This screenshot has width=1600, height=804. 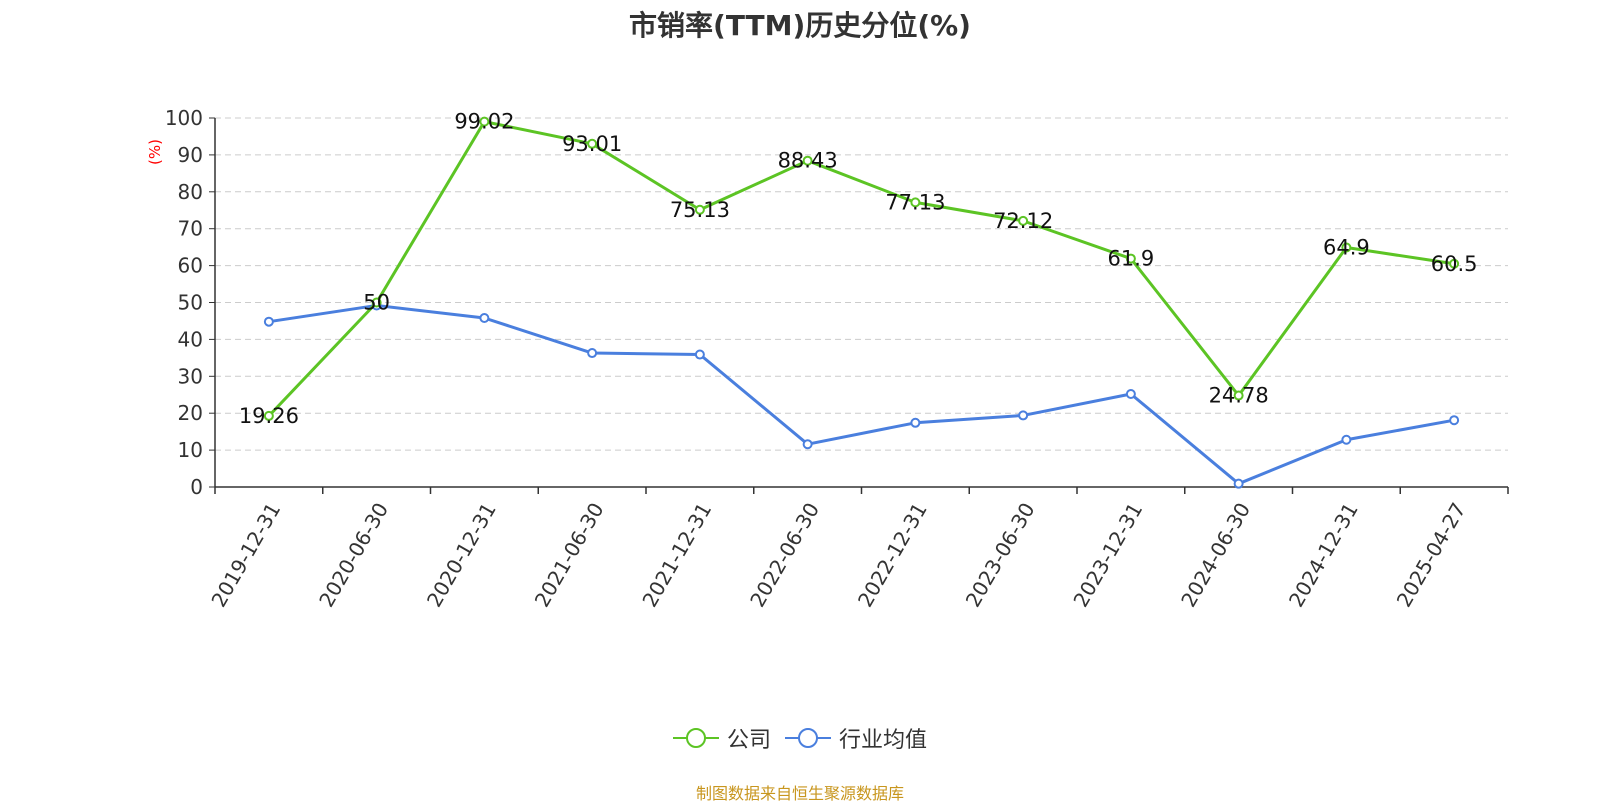 I want to click on x-tick-label: 2025-04-27, so click(x=1431, y=555).